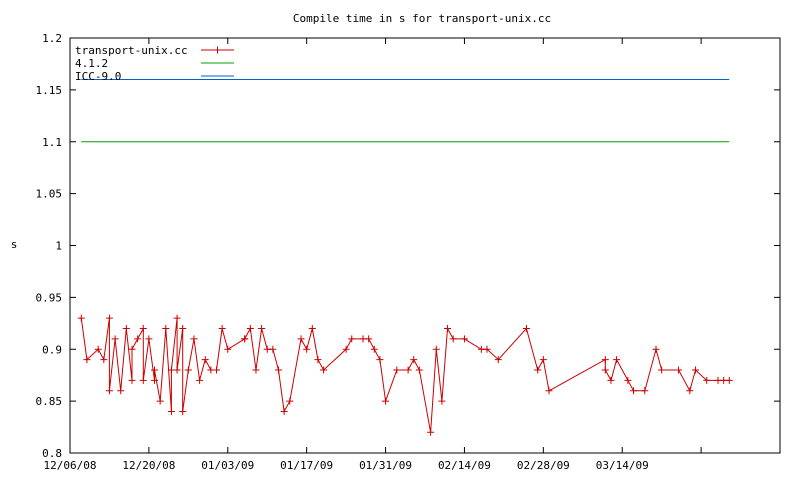 The width and height of the screenshot is (800, 480). I want to click on x-tick-label: 12/06/08, so click(70, 465).